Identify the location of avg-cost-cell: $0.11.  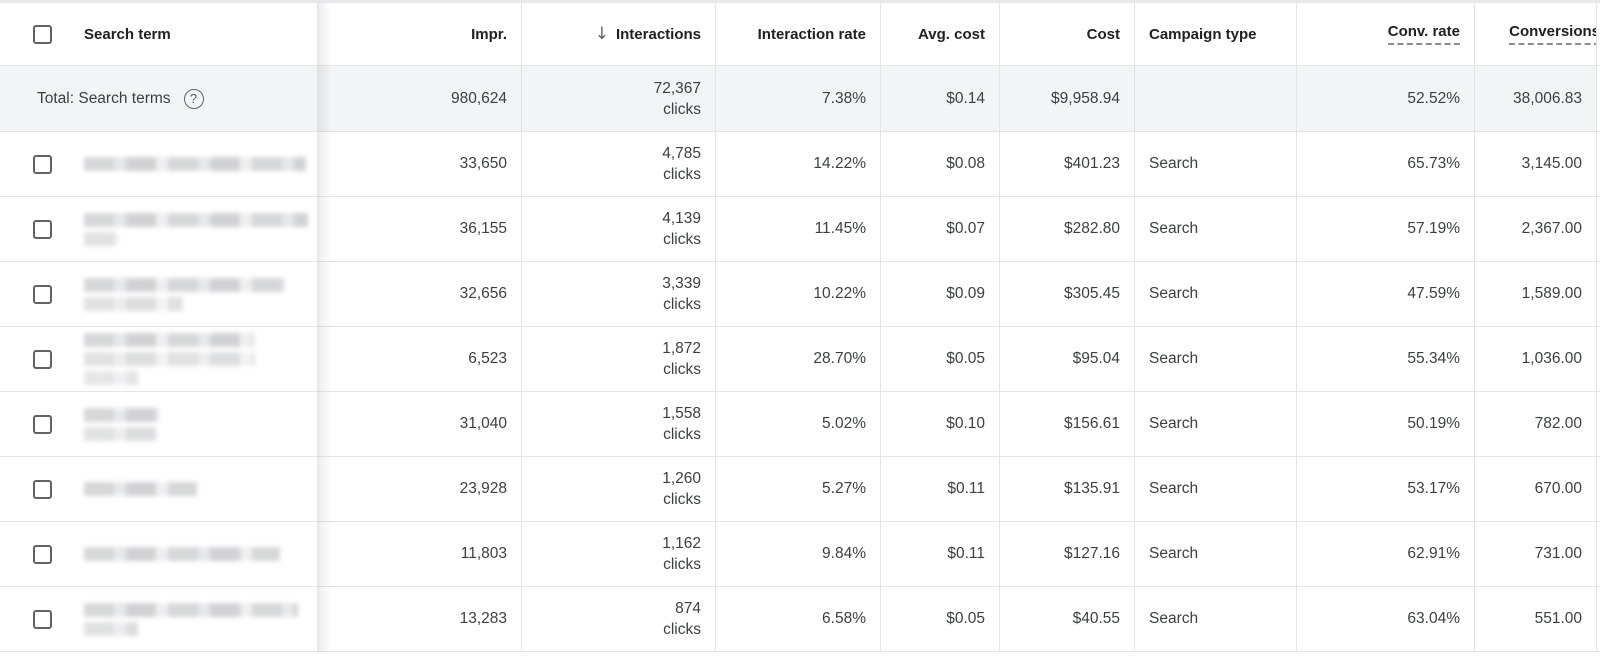
(940, 554).